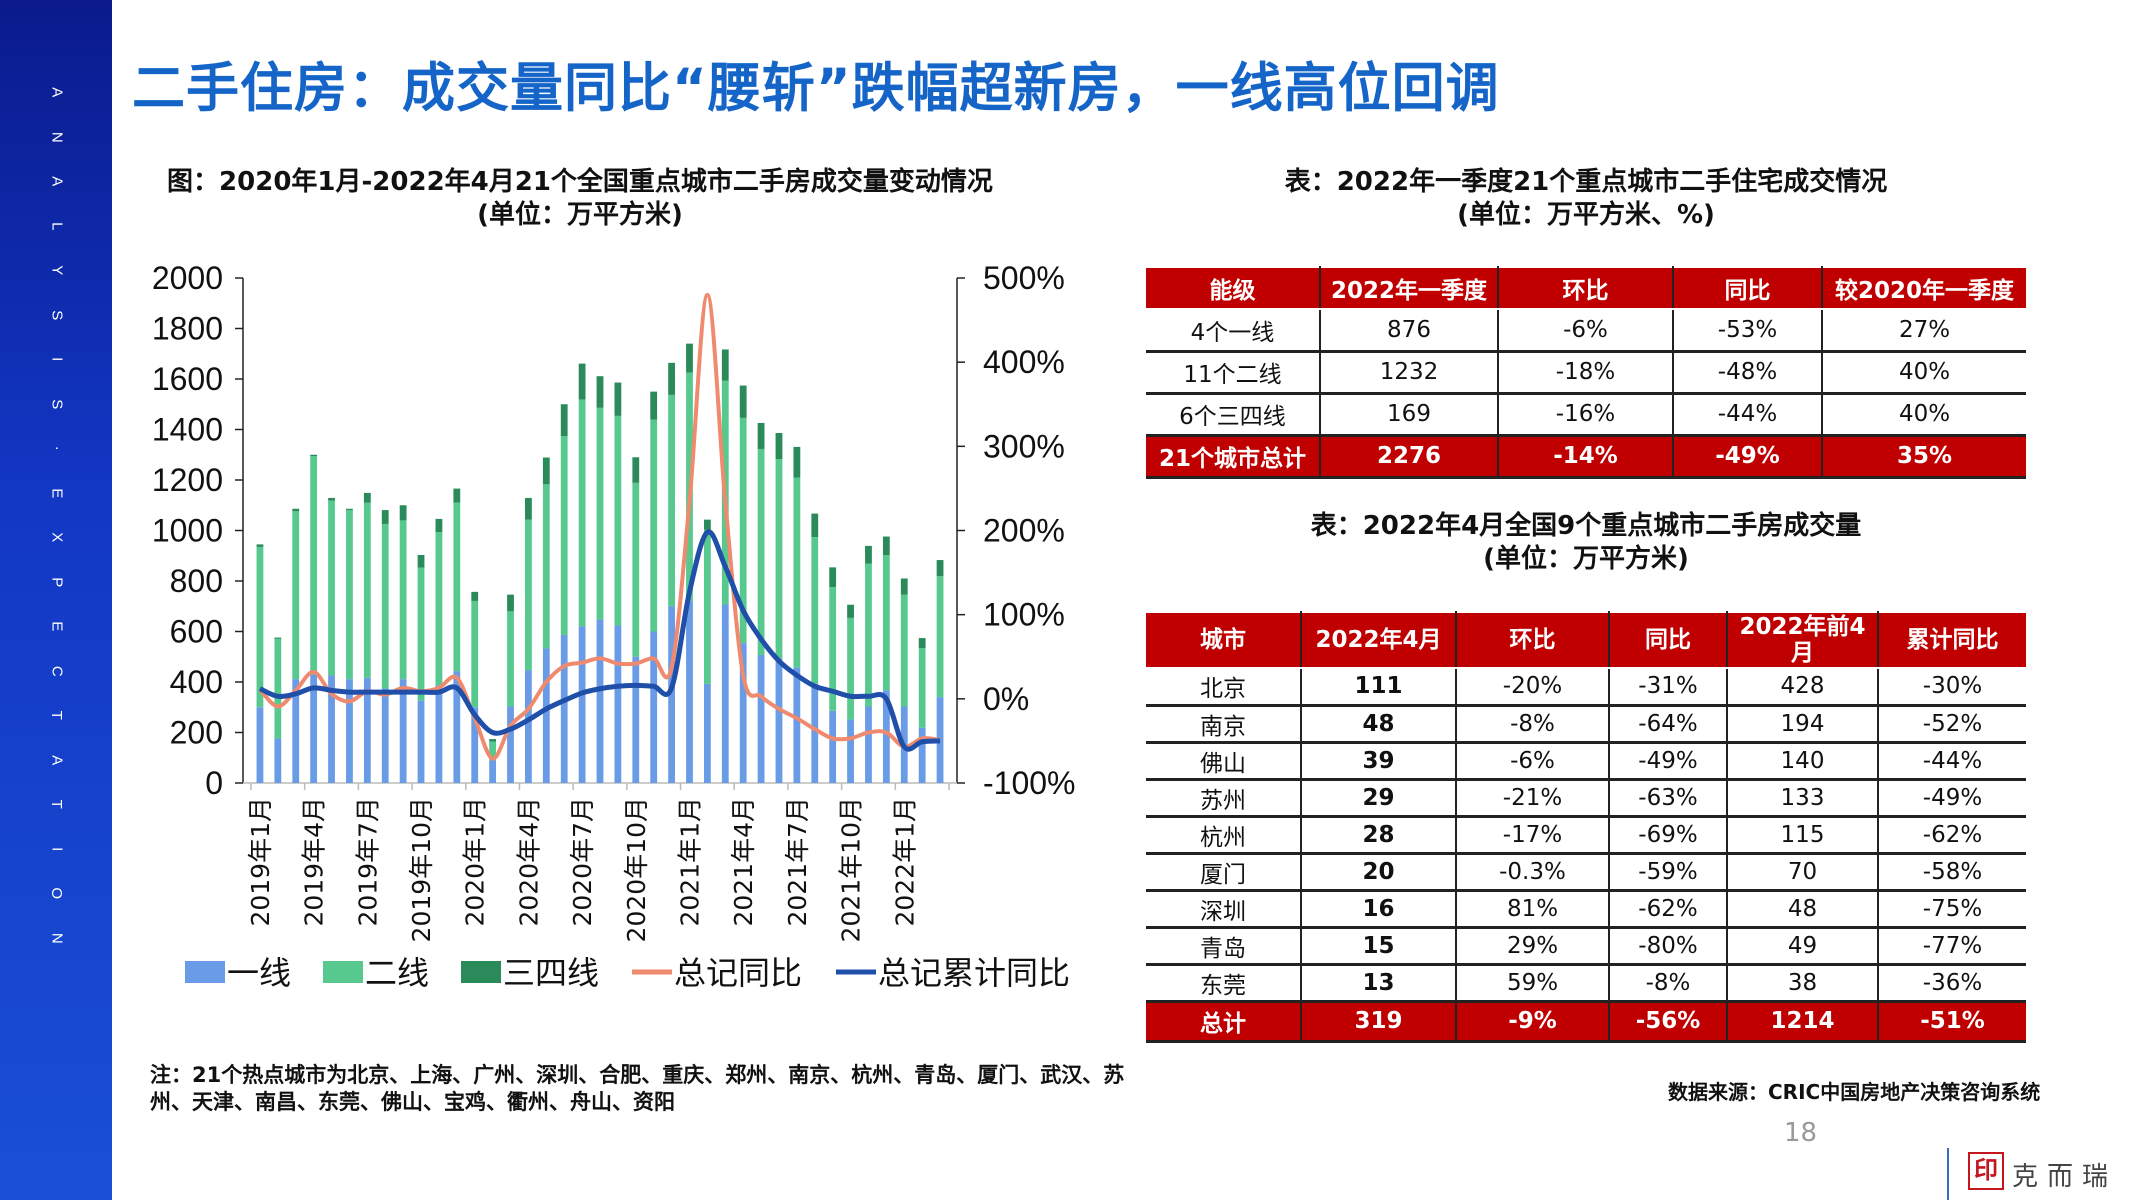 Image resolution: width=2133 pixels, height=1200 pixels. I want to click on header-row: 城市 2022年4月 环比 同比 2022年前4月 累计同比, so click(1586, 640).